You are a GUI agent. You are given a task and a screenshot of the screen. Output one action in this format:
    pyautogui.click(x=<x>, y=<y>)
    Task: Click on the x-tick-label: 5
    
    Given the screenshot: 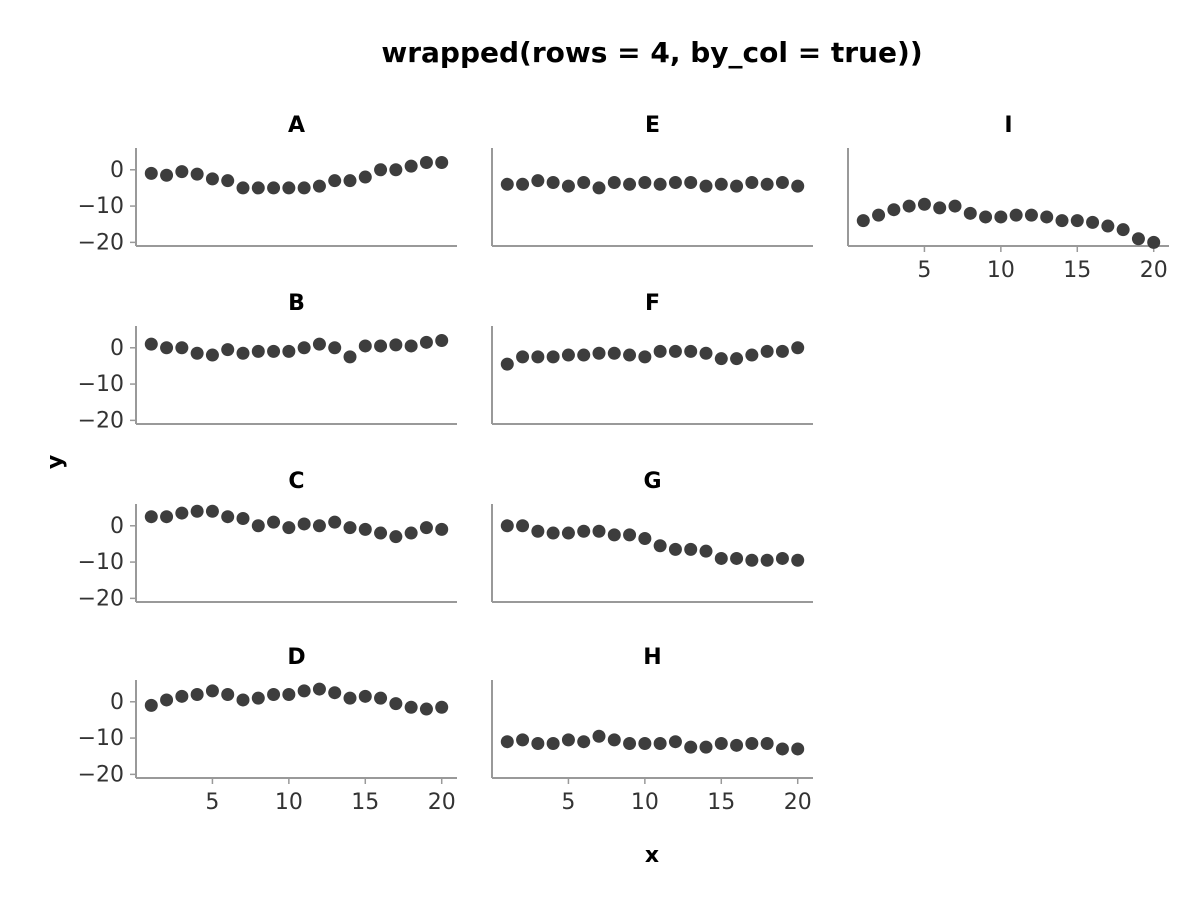 What is the action you would take?
    pyautogui.click(x=212, y=802)
    